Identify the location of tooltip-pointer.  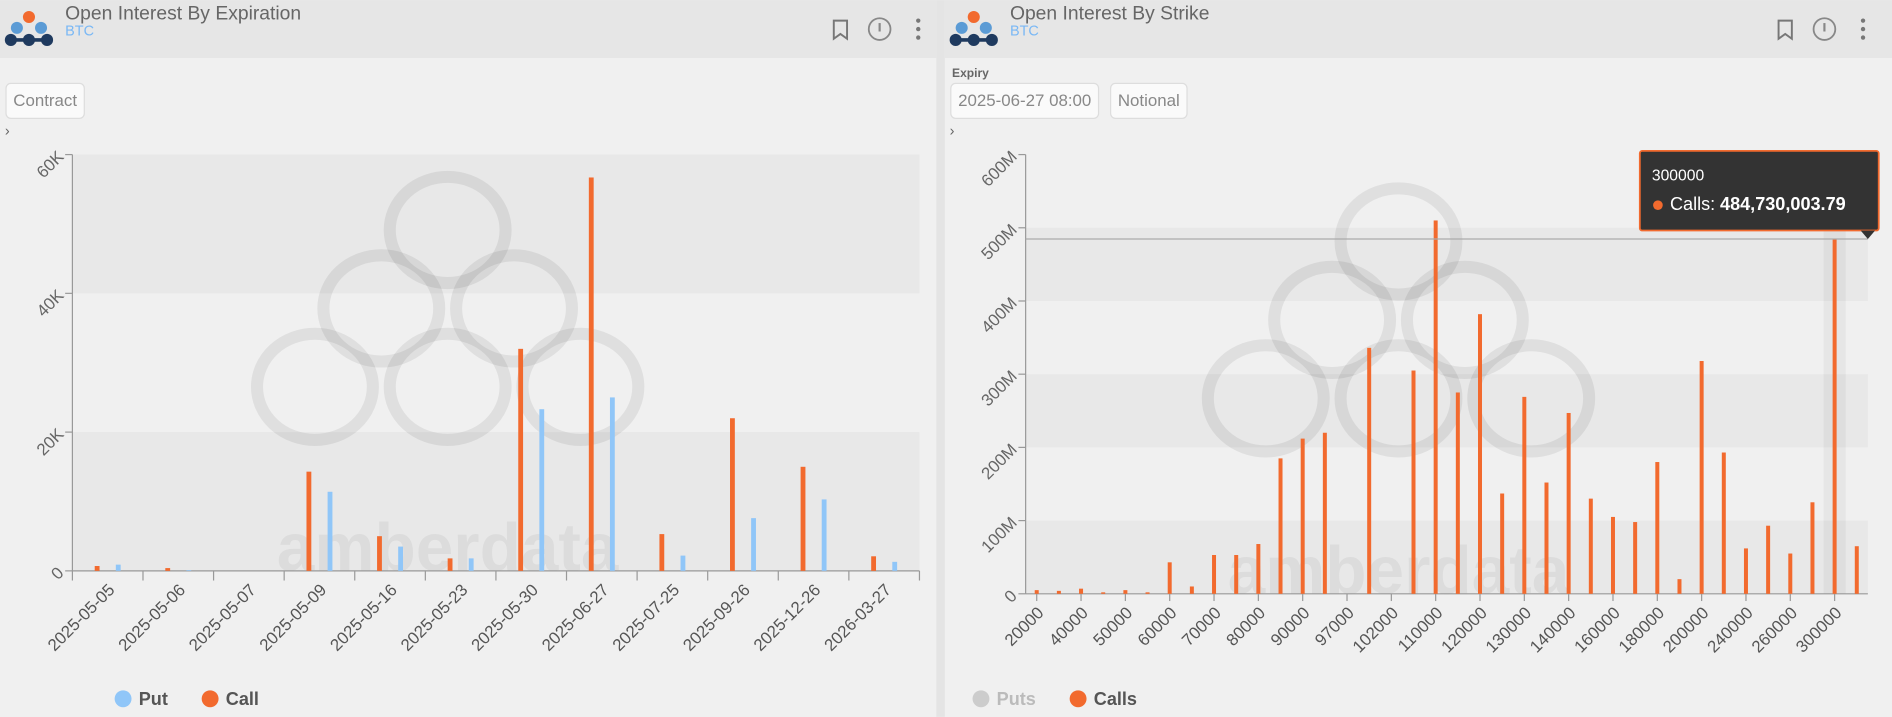
(1868, 234).